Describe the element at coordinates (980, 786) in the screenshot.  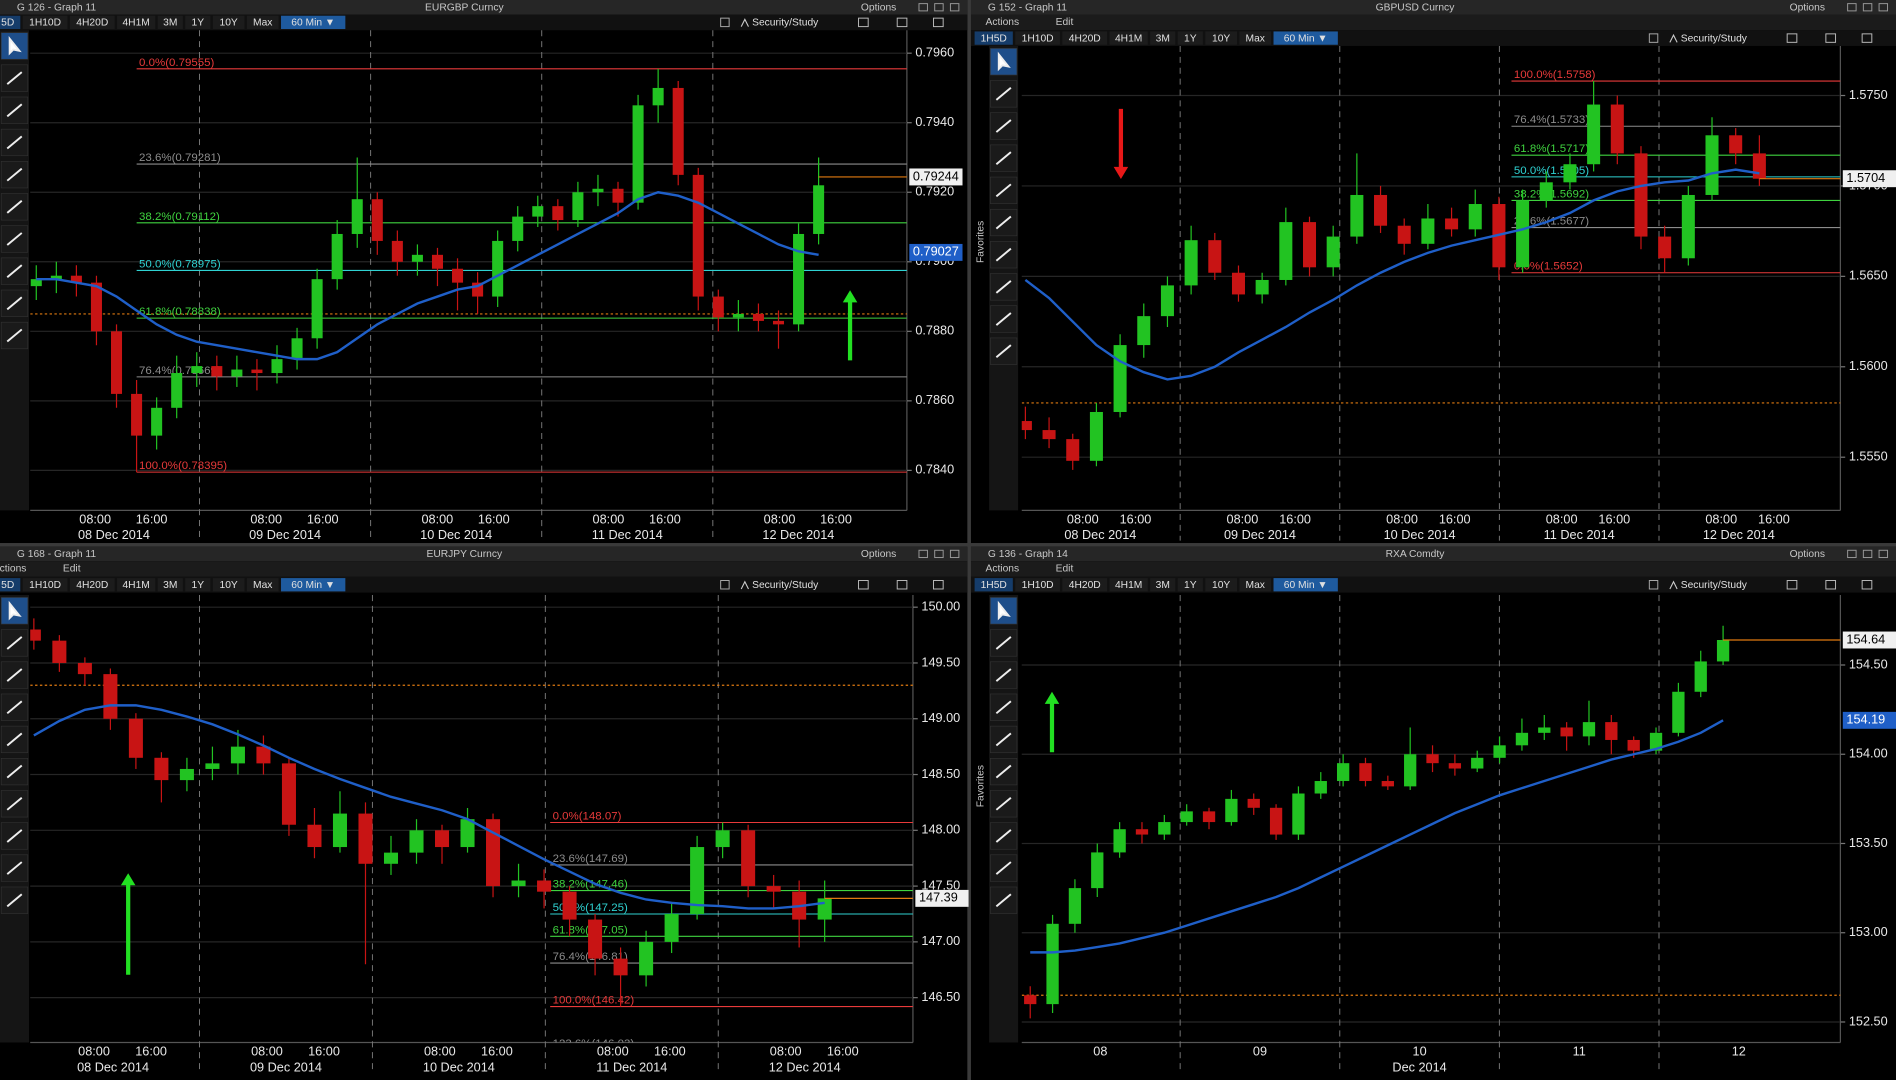
I see `favorites-tab: Favorites` at that location.